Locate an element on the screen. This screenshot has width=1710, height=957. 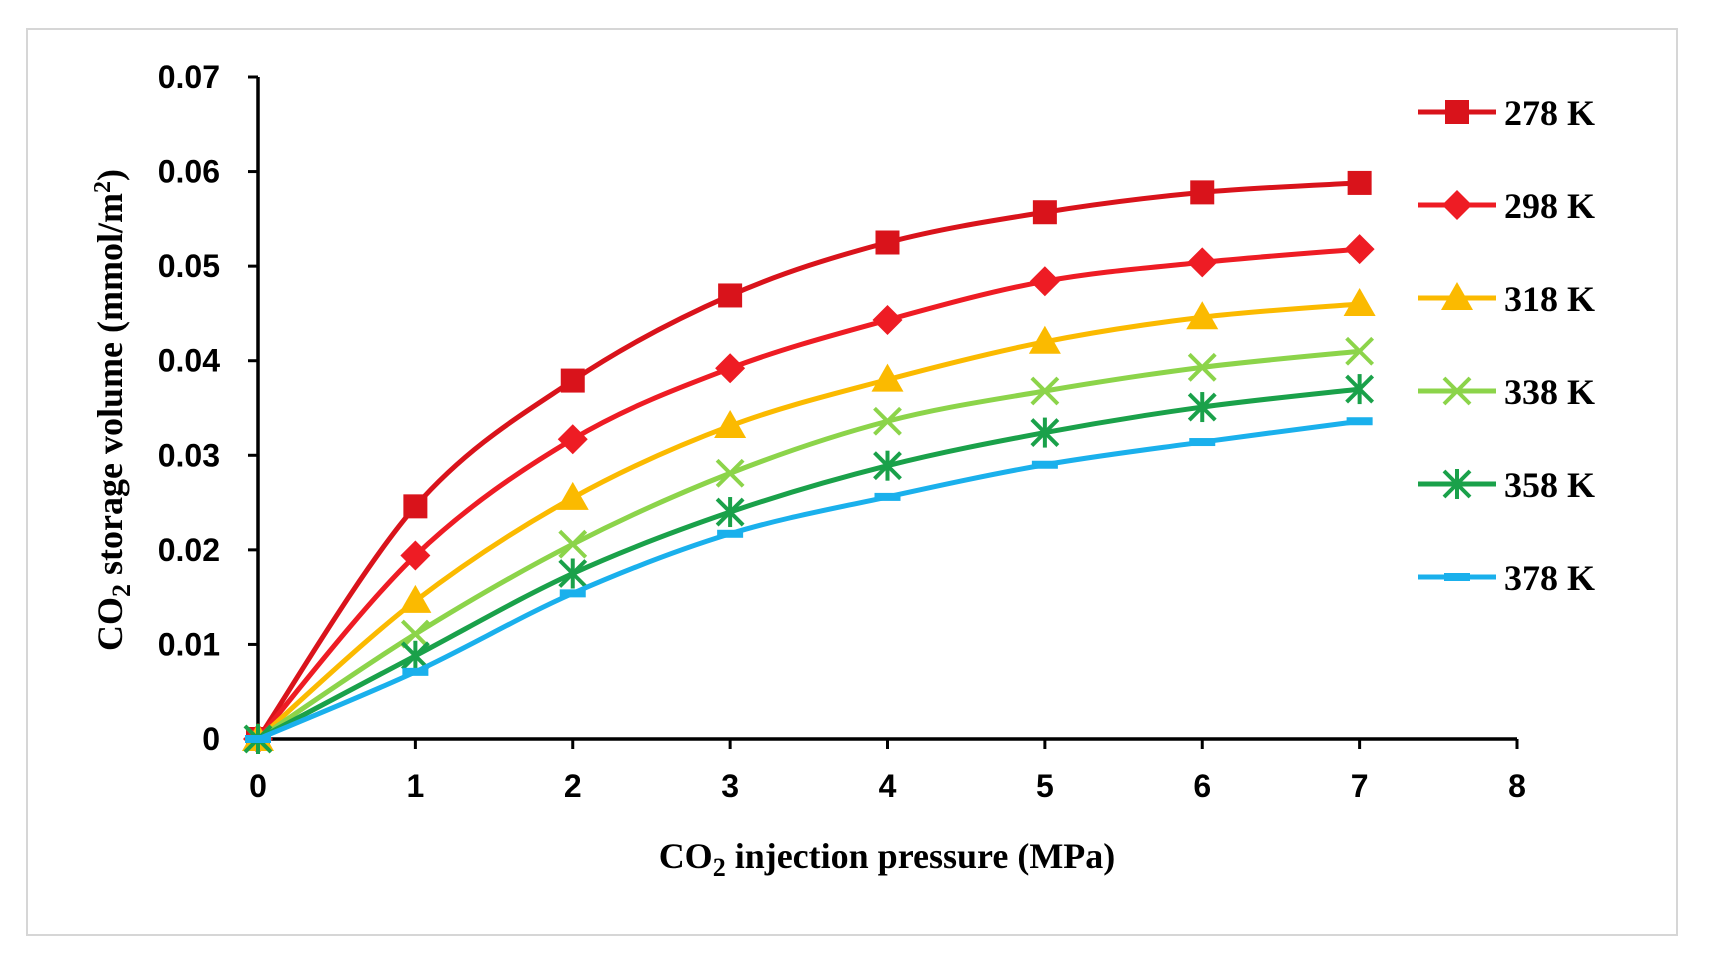
x-tick-label: 4 is located at coordinates (888, 786).